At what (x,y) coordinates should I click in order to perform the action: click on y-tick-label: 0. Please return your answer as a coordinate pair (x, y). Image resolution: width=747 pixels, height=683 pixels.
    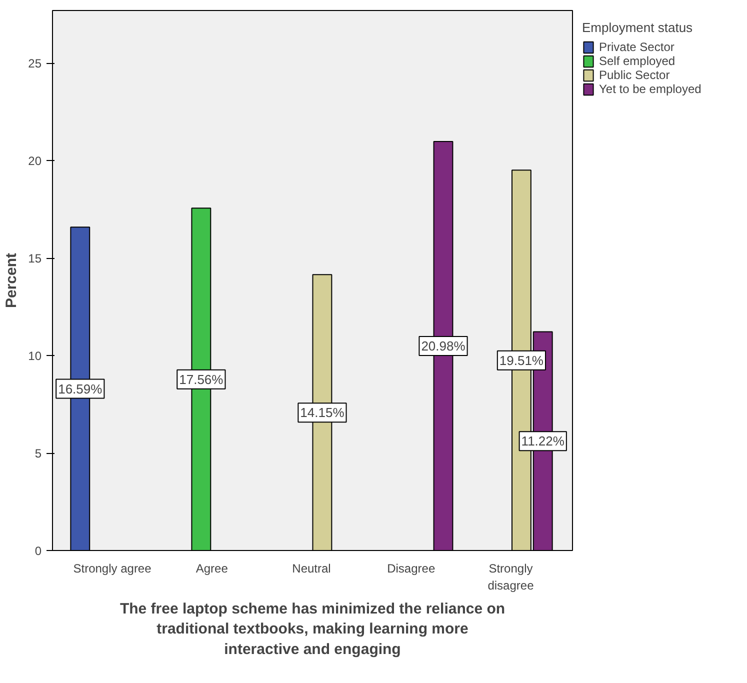
    Looking at the image, I should click on (38, 551).